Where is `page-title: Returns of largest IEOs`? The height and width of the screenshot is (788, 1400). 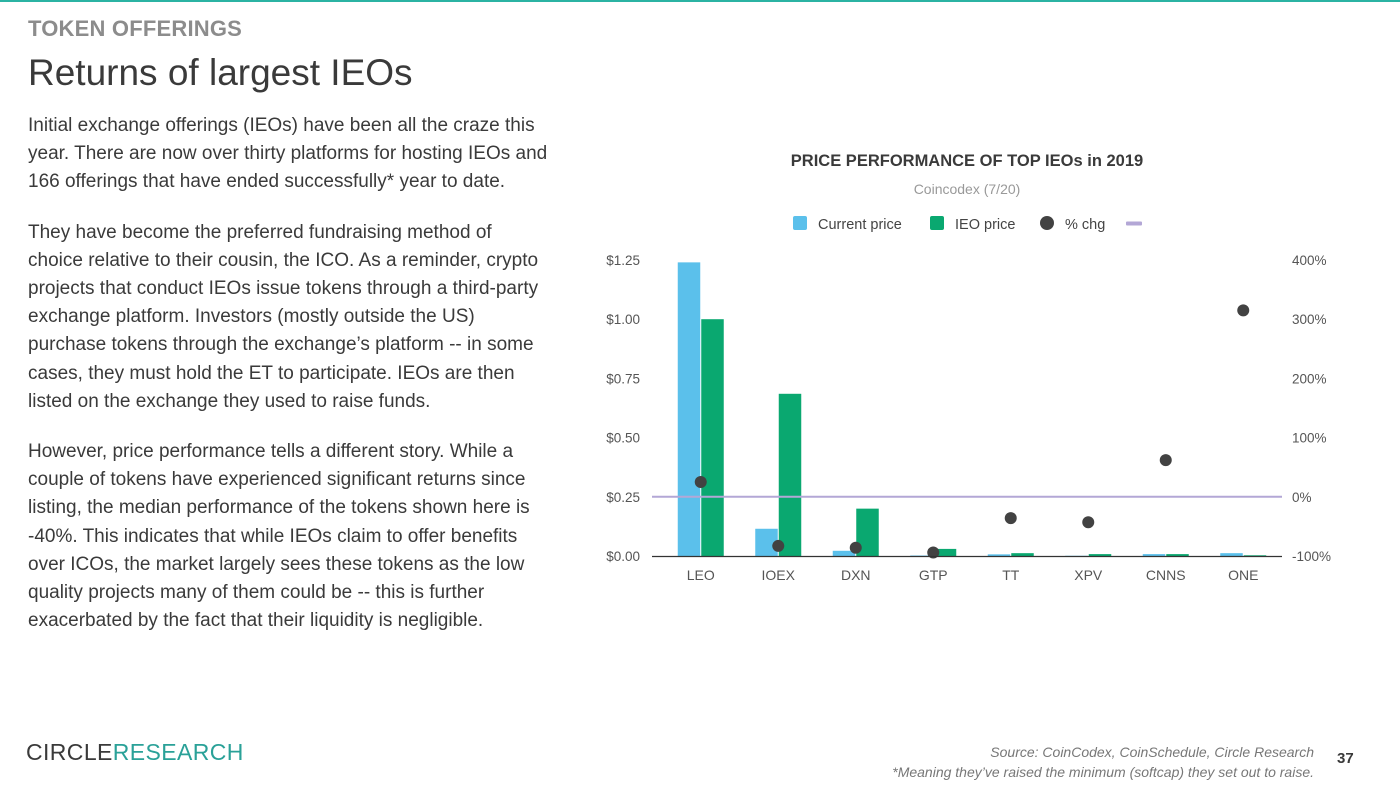
page-title: Returns of largest IEOs is located at coordinates (220, 72).